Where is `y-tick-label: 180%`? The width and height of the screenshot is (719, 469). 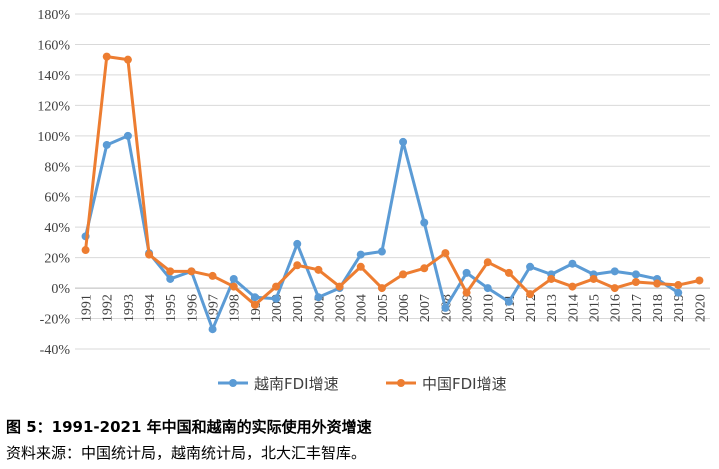
y-tick-label: 180% is located at coordinates (53, 15).